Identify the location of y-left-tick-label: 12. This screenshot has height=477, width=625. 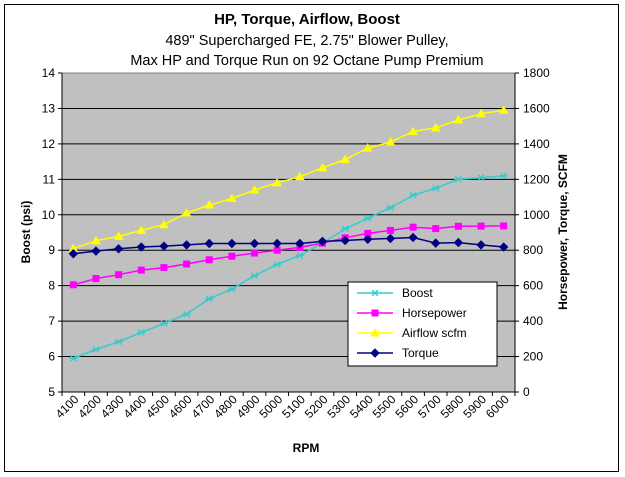
(49, 144).